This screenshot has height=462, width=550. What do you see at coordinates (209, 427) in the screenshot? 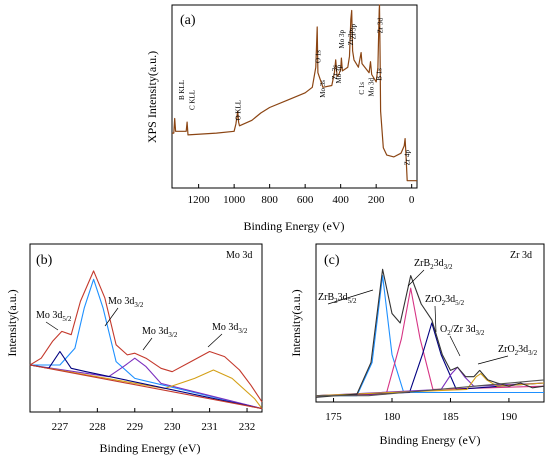
I see `x-tick-label: 231` at bounding box center [209, 427].